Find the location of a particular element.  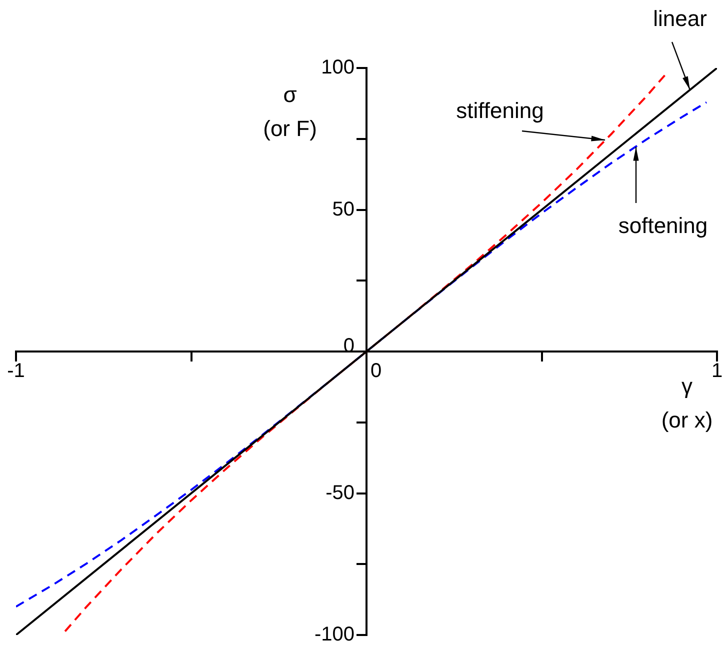

y-tick-label: -50 is located at coordinates (340, 493).